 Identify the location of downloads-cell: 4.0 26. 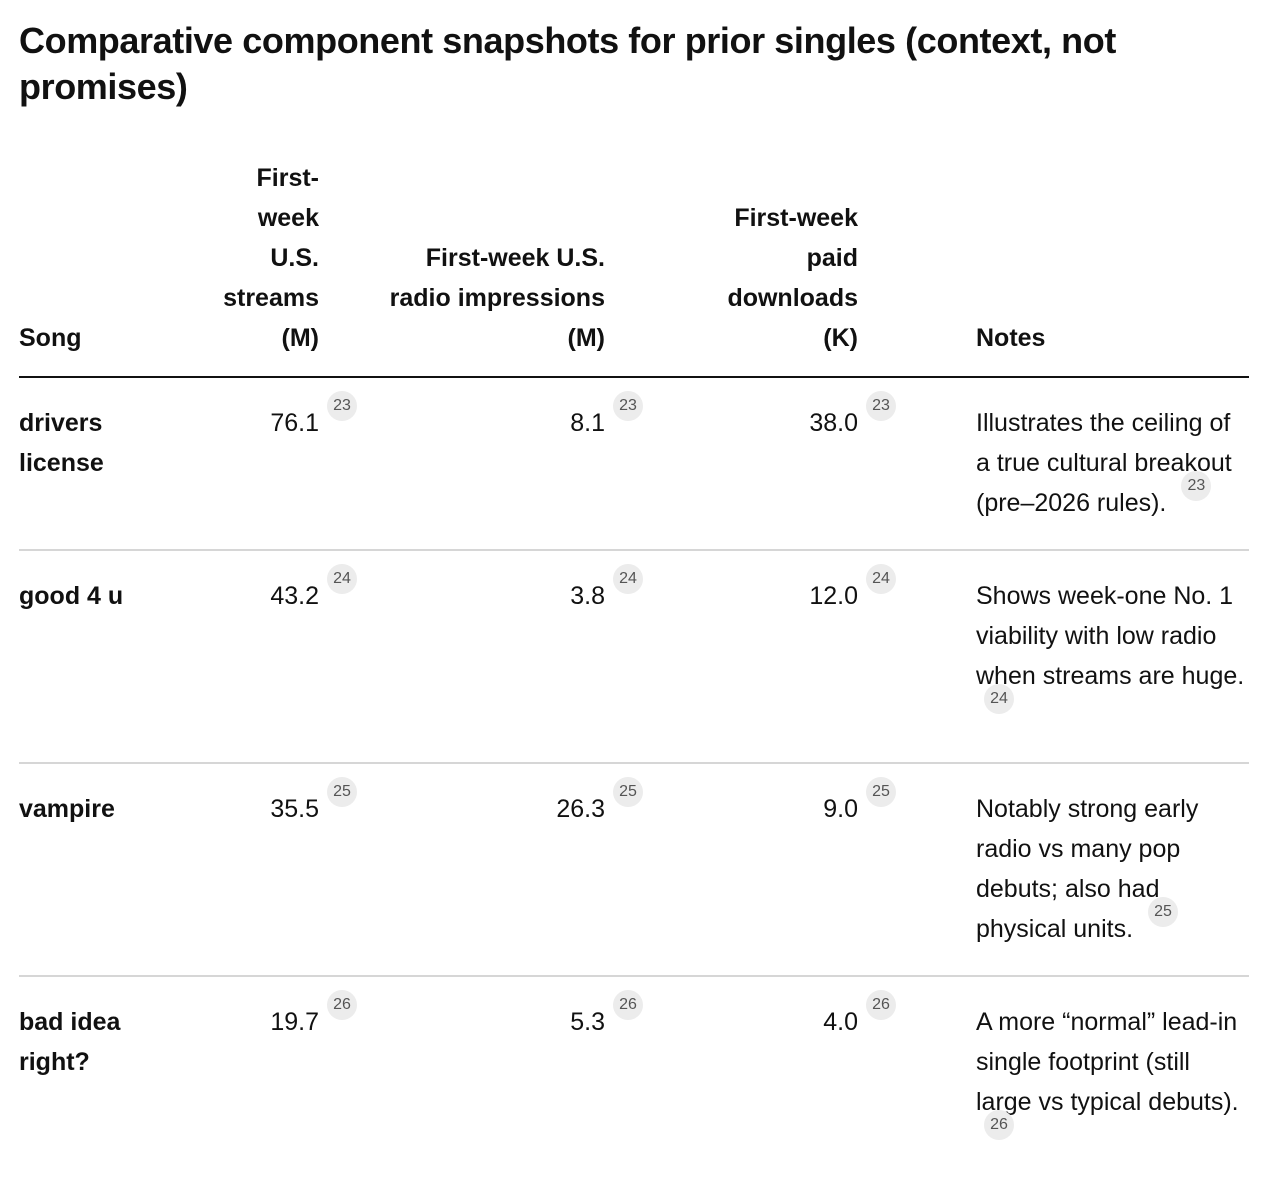
(784, 1082).